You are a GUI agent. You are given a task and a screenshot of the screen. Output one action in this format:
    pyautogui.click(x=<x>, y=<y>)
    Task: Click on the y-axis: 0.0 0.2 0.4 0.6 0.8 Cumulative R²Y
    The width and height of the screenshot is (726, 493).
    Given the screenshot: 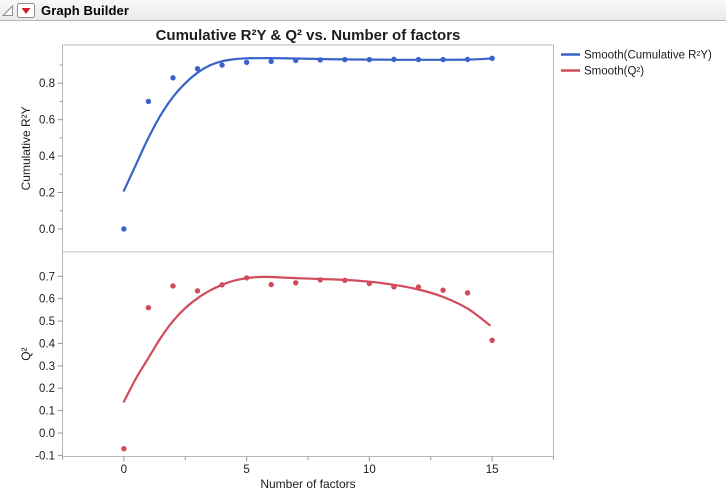 What is the action you would take?
    pyautogui.click(x=41, y=150)
    